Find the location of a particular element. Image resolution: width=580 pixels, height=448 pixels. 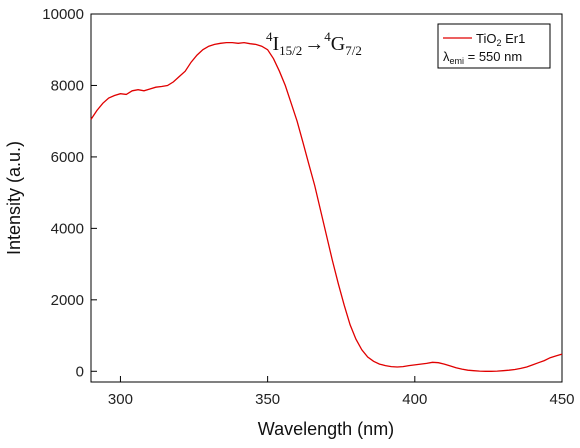

legend-box is located at coordinates (494, 46).